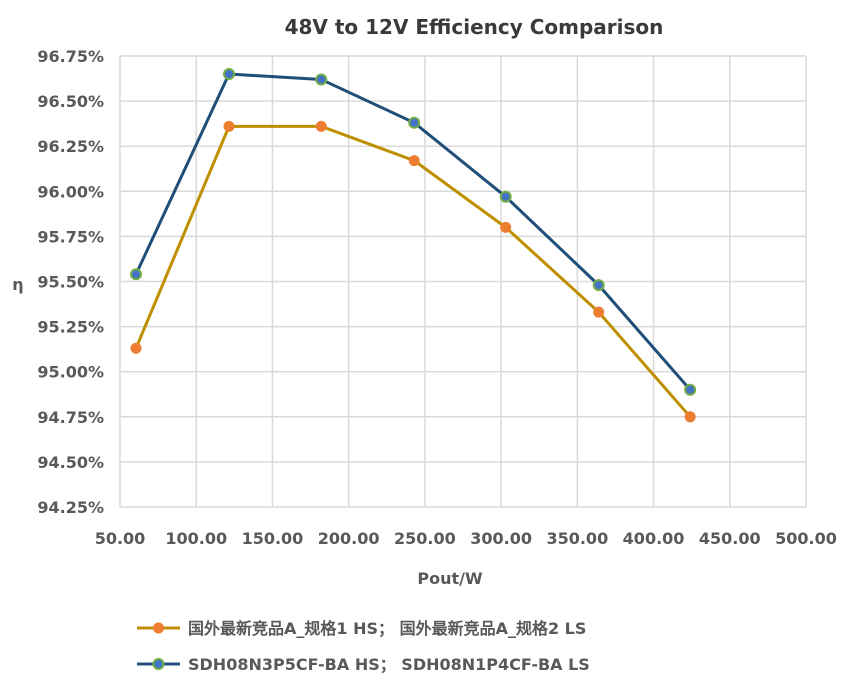 The image size is (851, 694). What do you see at coordinates (196, 538) in the screenshot?
I see `x-tick-label: 100.00` at bounding box center [196, 538].